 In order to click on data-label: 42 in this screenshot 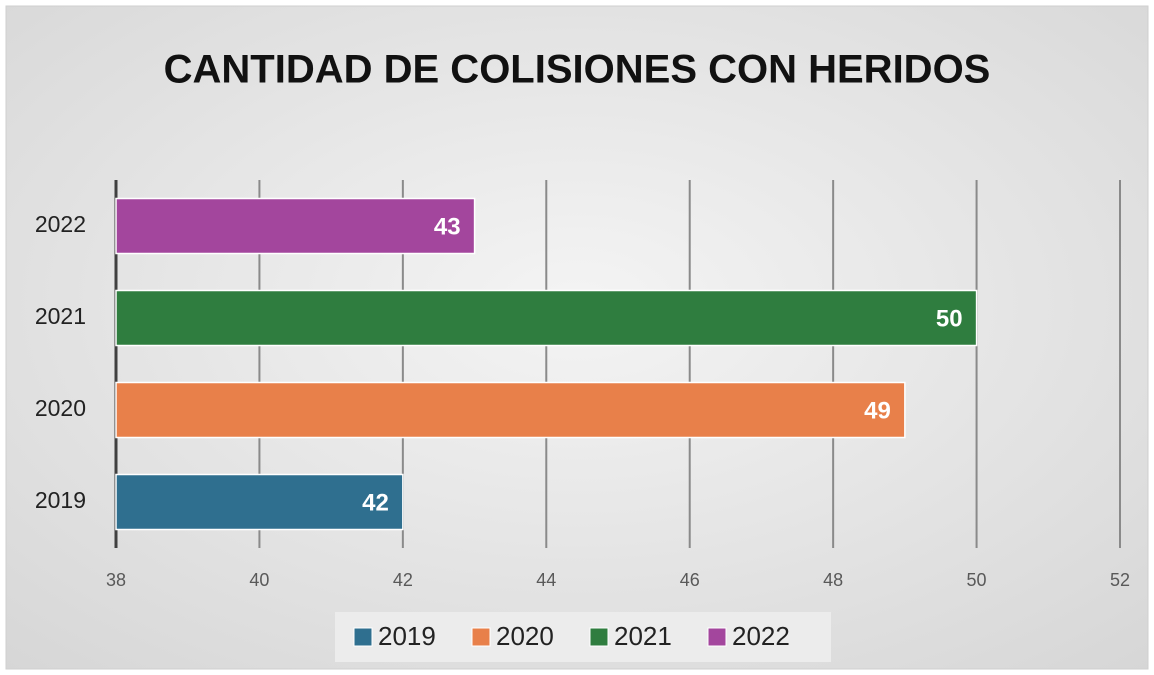, I will do `click(375, 502)`.